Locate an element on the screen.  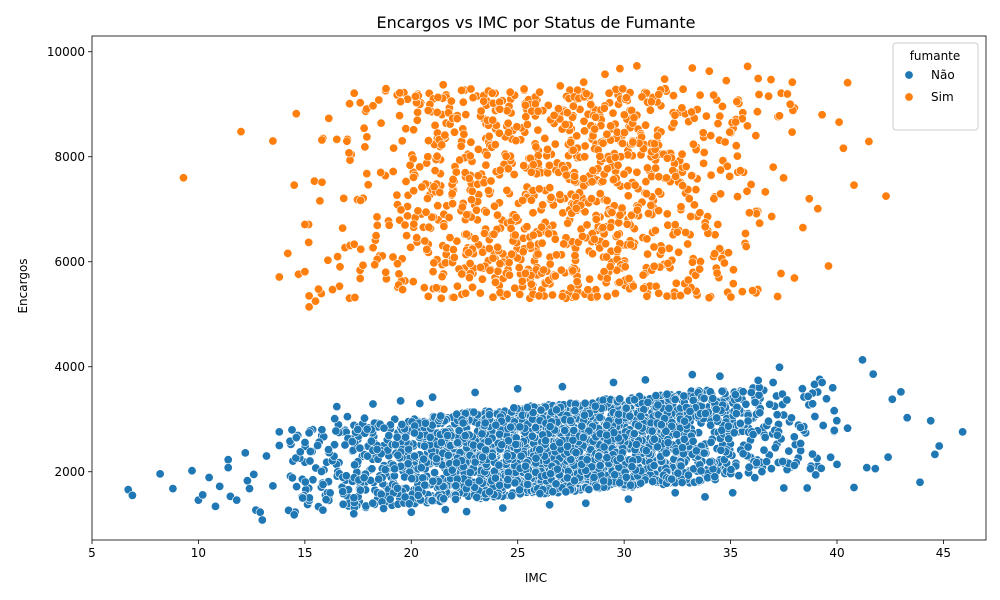
x-tick-label: 40 is located at coordinates (836, 553).